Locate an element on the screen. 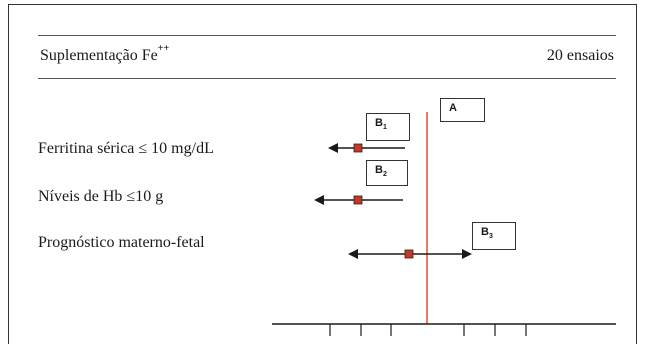 The width and height of the screenshot is (645, 347). label-box-b1: B1 is located at coordinates (388, 127).